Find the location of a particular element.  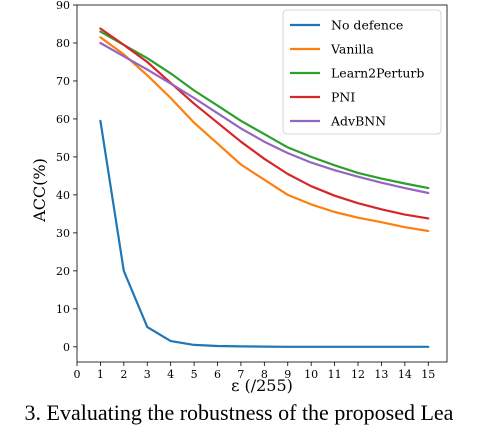

y-tick-label: 40 is located at coordinates (63, 195).